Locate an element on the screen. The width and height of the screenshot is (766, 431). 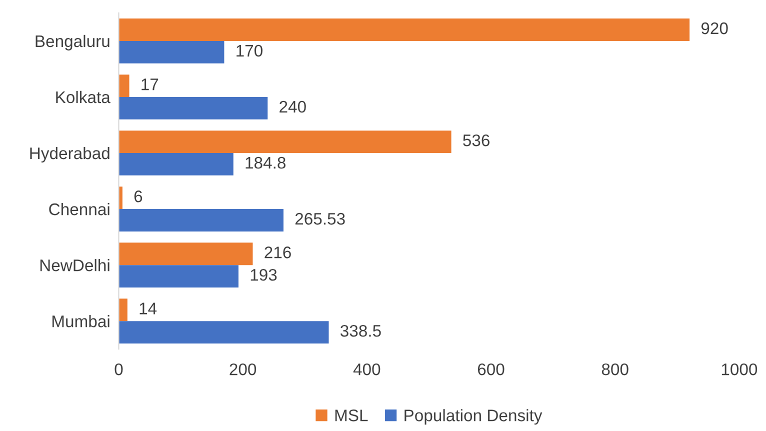
y-tick-label: NewDelhi is located at coordinates (75, 265).